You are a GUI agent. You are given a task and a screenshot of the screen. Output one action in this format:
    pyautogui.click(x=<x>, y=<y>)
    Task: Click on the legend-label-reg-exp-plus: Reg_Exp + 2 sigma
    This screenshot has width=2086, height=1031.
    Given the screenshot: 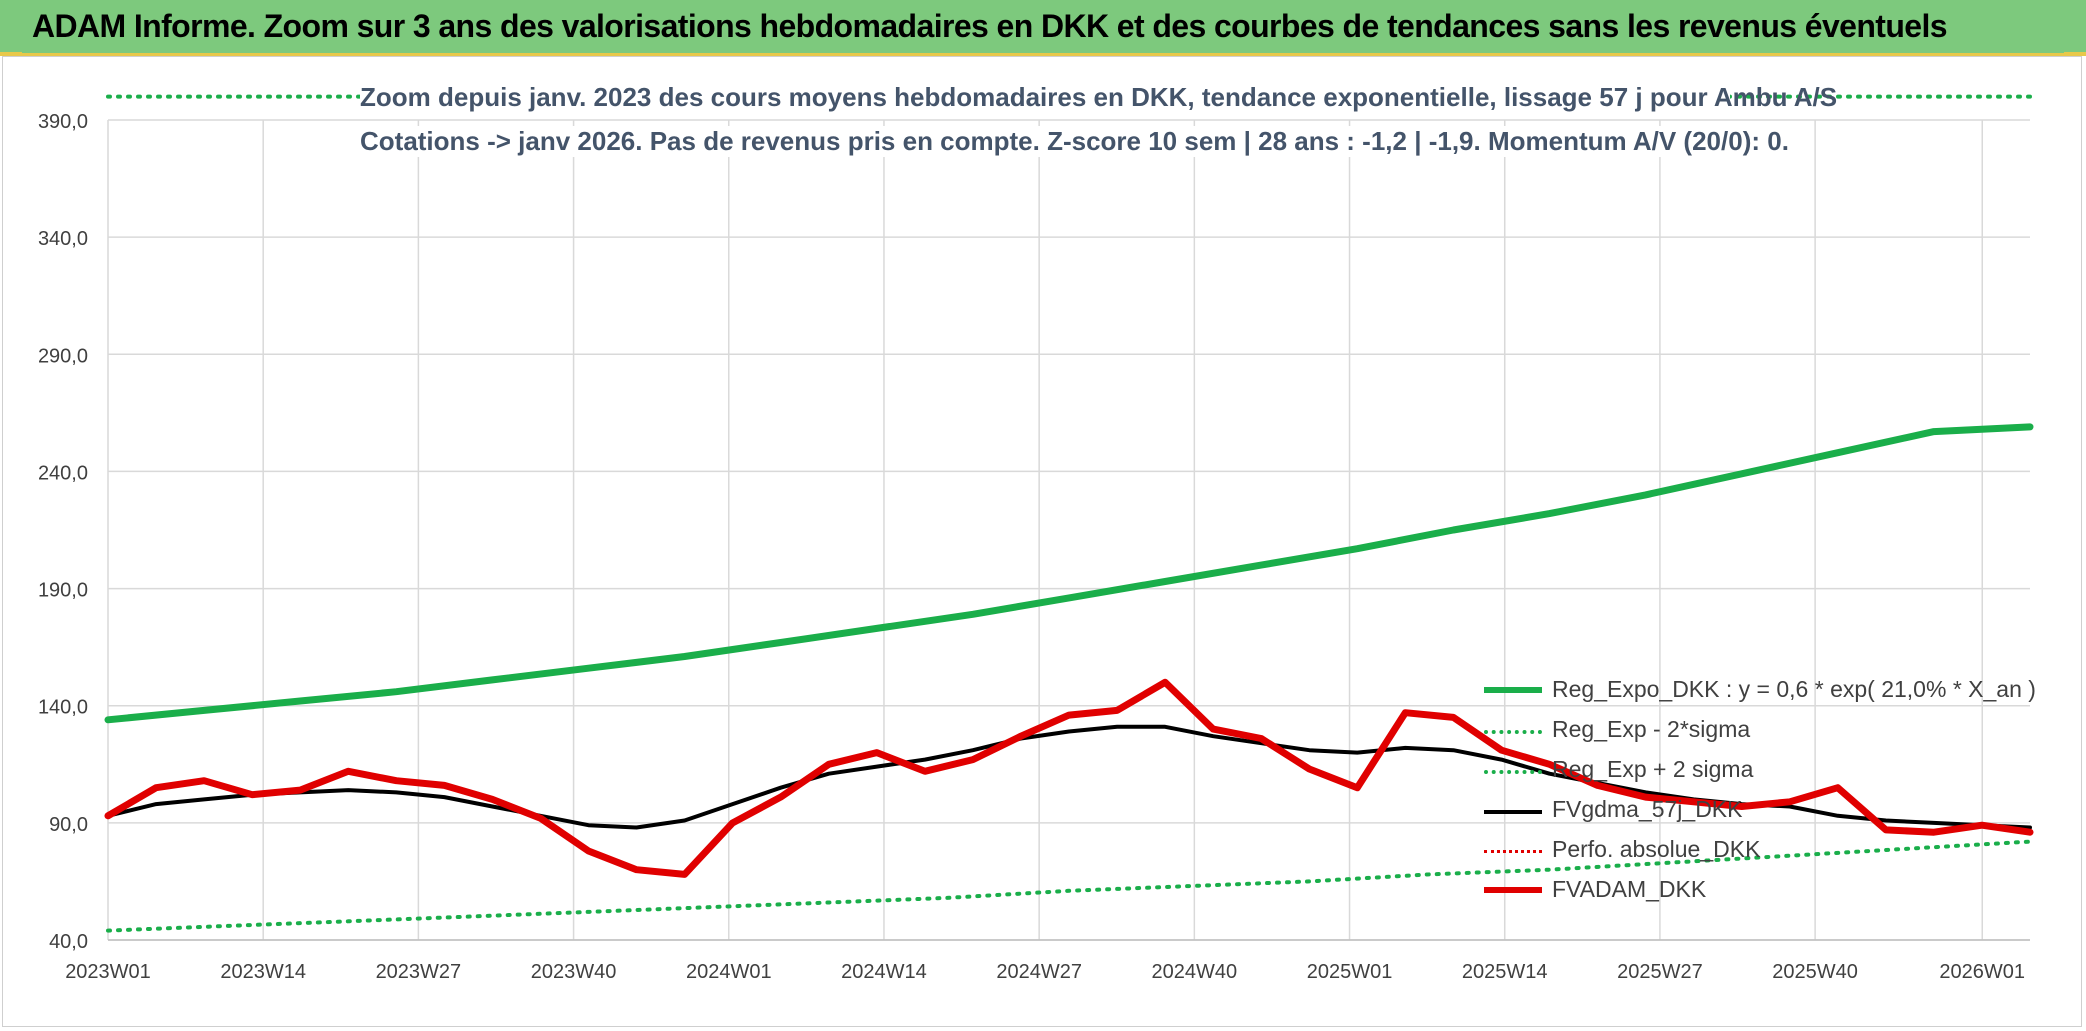 What is the action you would take?
    pyautogui.click(x=1653, y=769)
    